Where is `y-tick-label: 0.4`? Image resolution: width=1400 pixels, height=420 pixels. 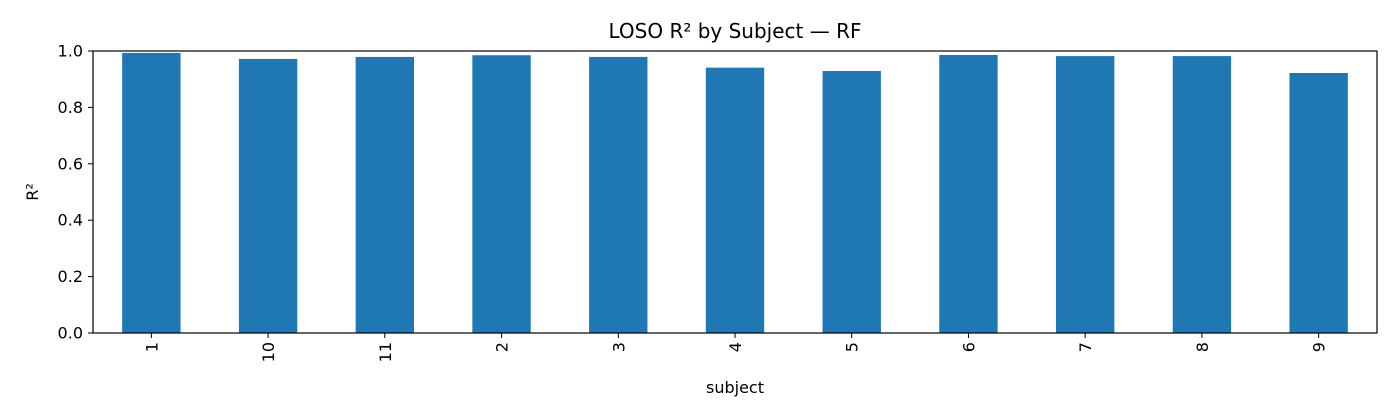 y-tick-label: 0.4 is located at coordinates (70, 220).